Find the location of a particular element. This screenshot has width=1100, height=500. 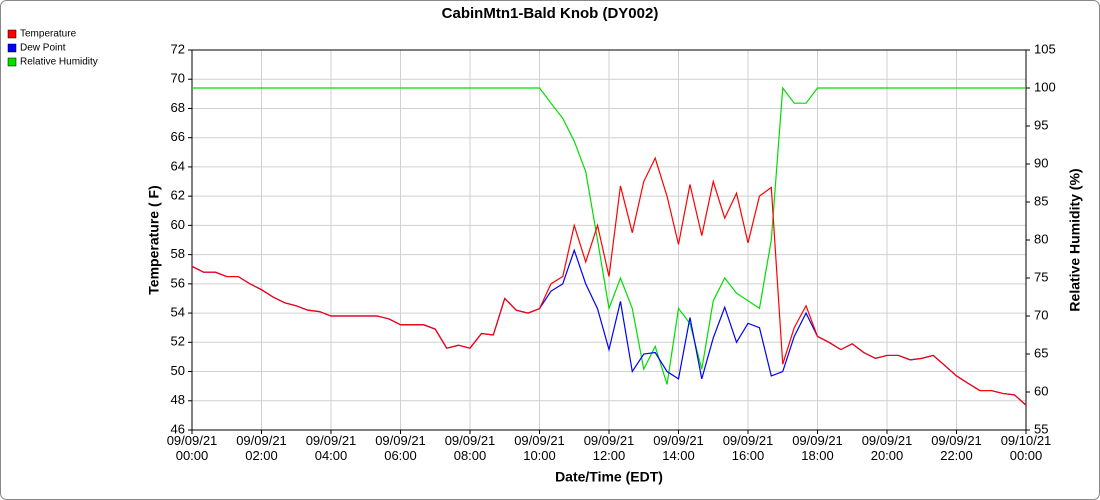

y2-tick-label: 100 is located at coordinates (1045, 86).